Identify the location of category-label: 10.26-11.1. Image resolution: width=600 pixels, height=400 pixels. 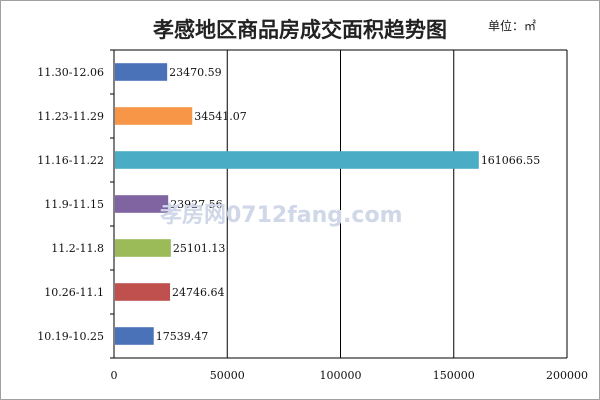
(74, 292).